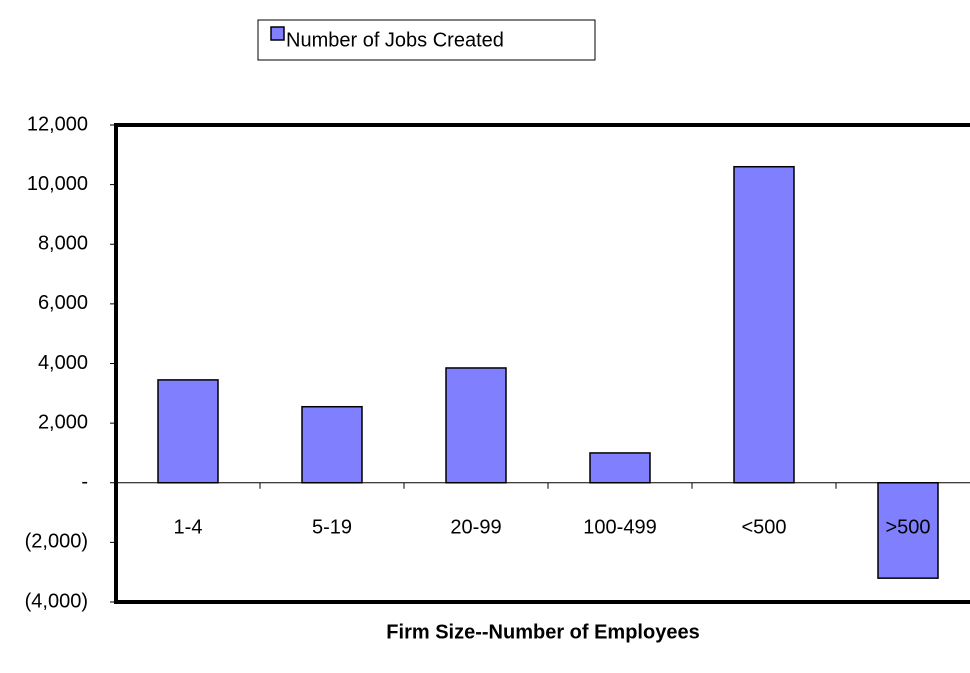 The height and width of the screenshot is (673, 970). Describe the element at coordinates (188, 527) in the screenshot. I see `x-tick-label: 1-4` at that location.